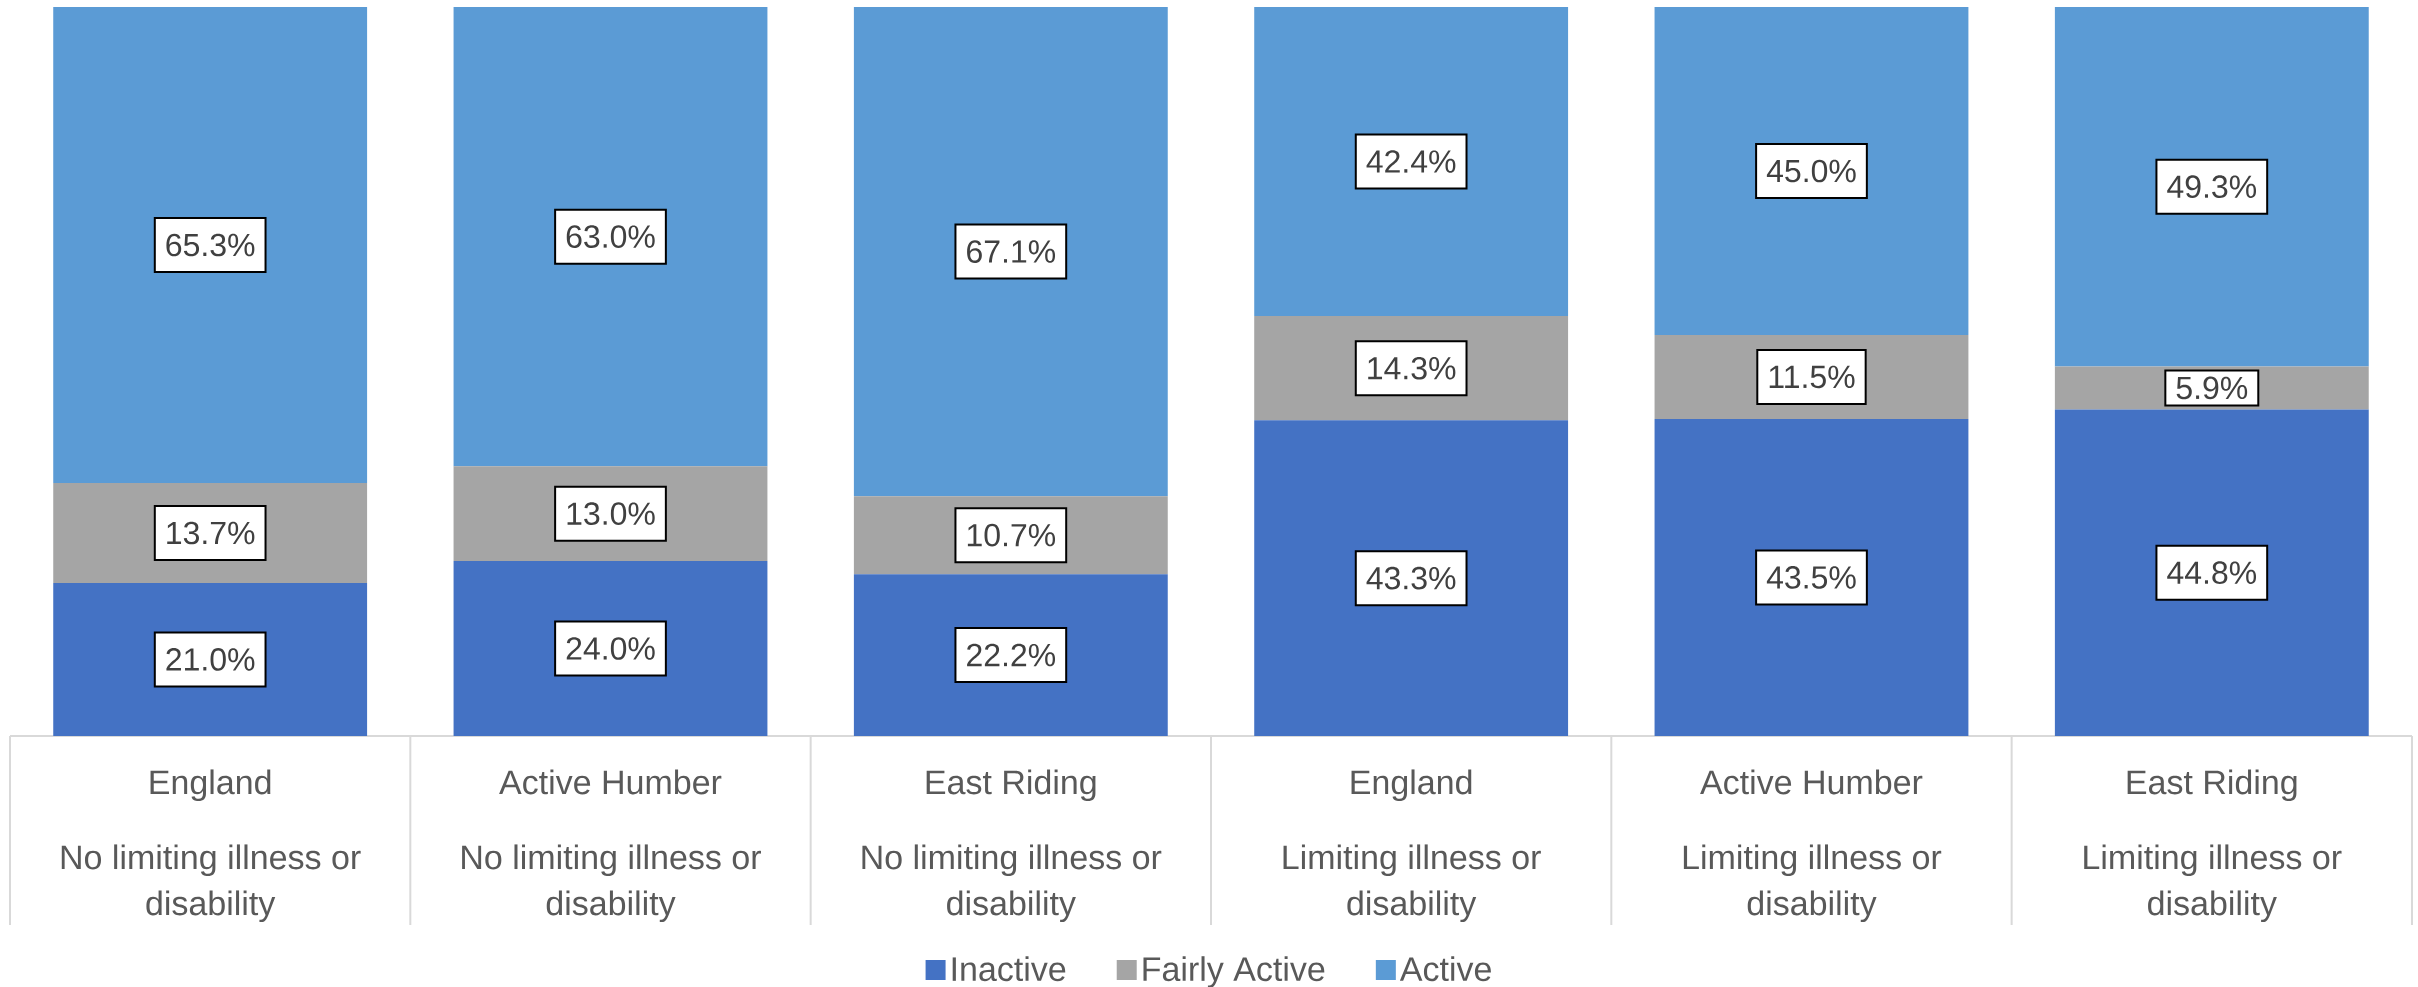 Image resolution: width=2418 pixels, height=987 pixels. I want to click on legend-label: Active, so click(1445, 969).